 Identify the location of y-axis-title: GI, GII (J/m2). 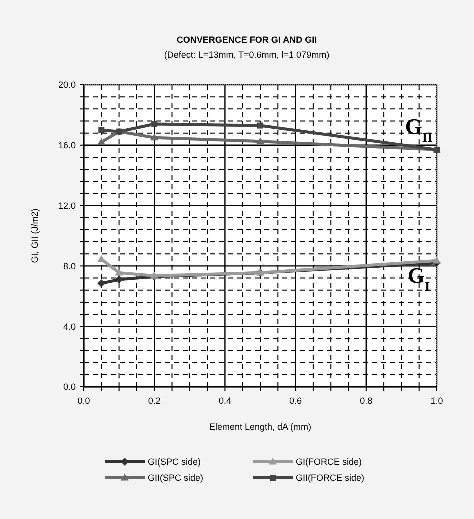
(35, 236).